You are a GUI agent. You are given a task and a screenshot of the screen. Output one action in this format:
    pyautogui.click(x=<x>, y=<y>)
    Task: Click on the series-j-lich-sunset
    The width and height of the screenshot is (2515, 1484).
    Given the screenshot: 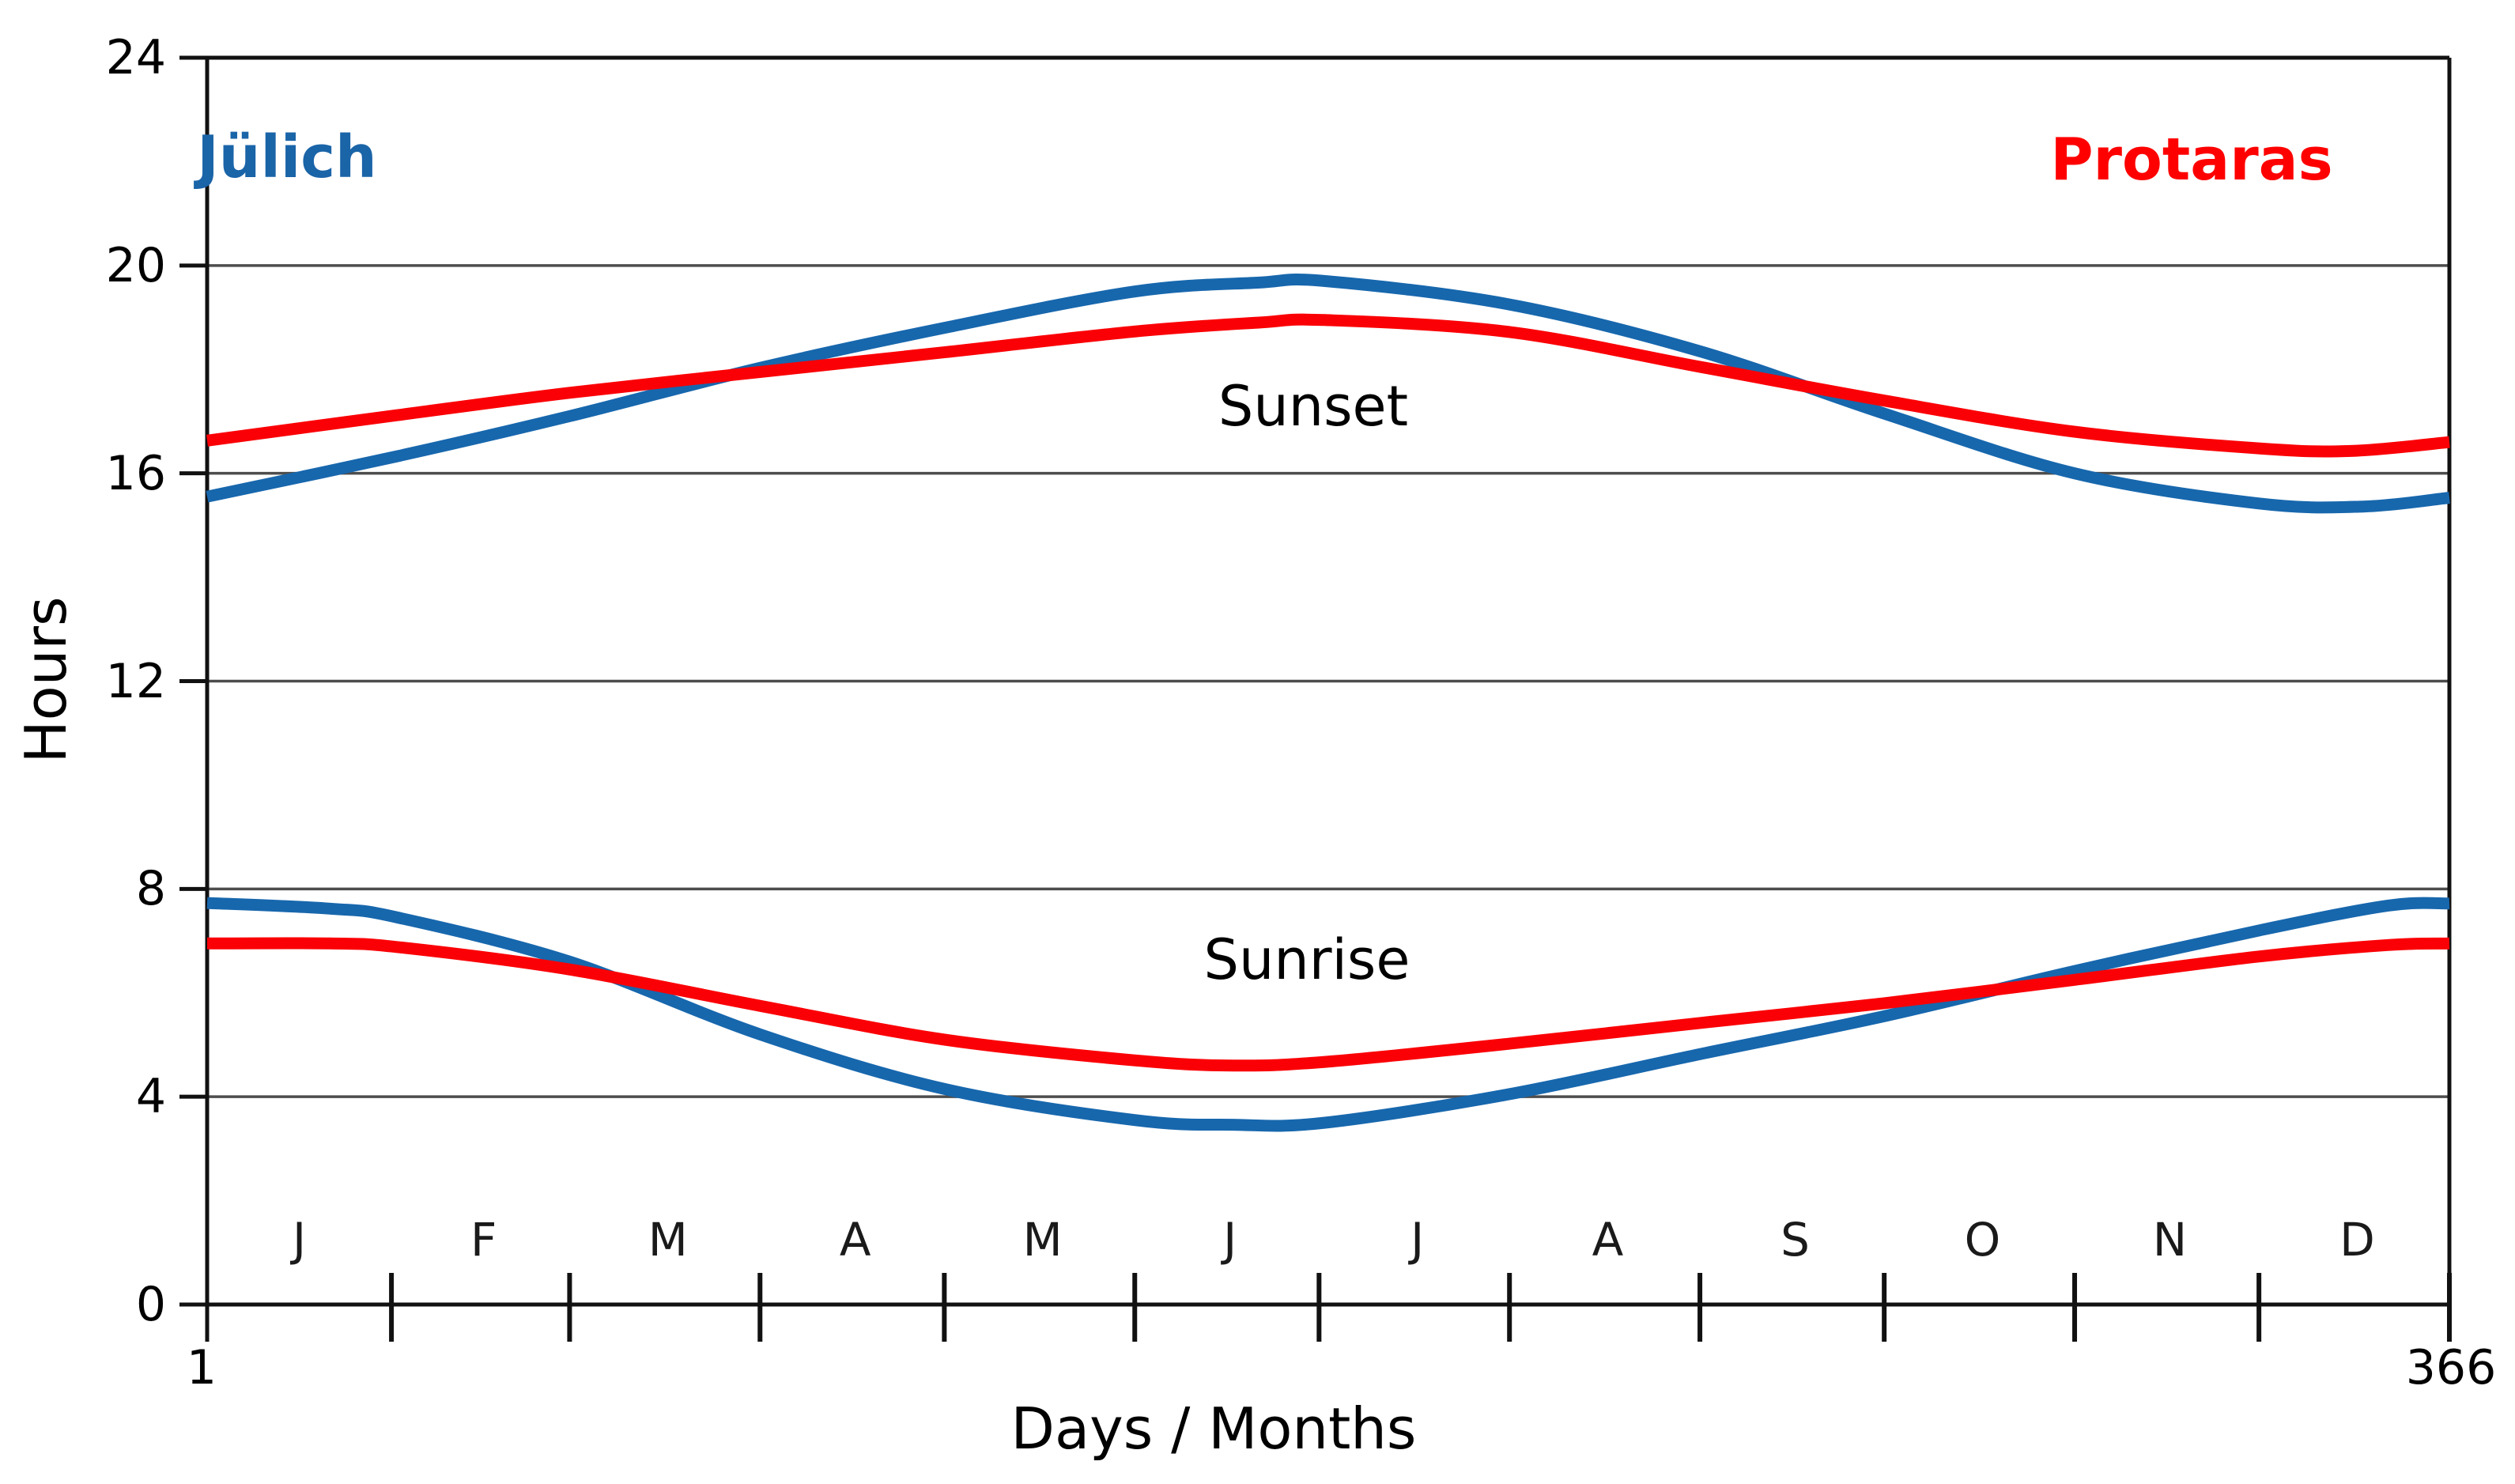 What is the action you would take?
    pyautogui.click(x=1328, y=394)
    